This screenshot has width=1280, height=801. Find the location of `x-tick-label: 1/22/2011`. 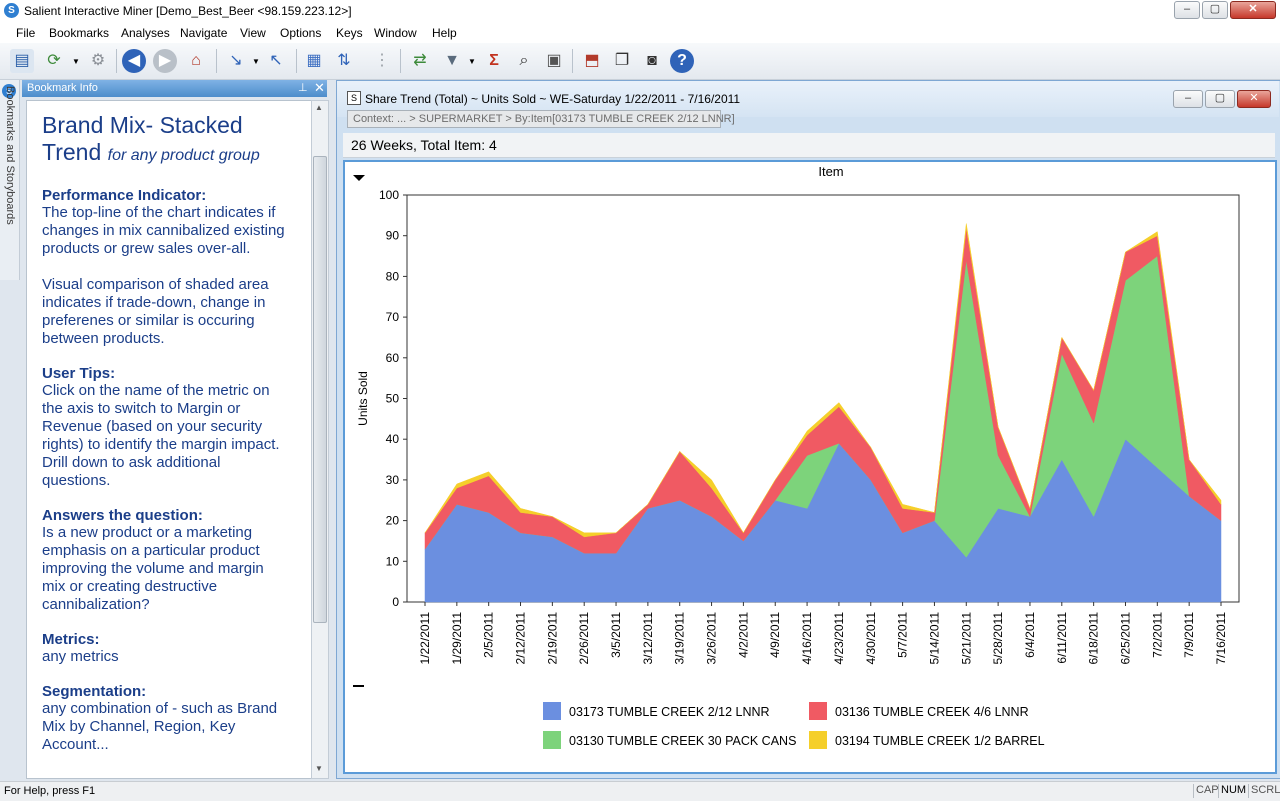

x-tick-label: 1/22/2011 is located at coordinates (425, 638).